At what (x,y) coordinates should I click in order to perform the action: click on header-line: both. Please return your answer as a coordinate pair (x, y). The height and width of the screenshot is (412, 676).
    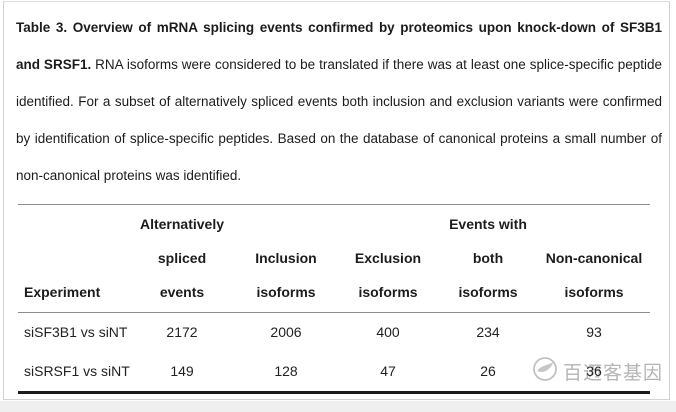
    Looking at the image, I should click on (488, 258).